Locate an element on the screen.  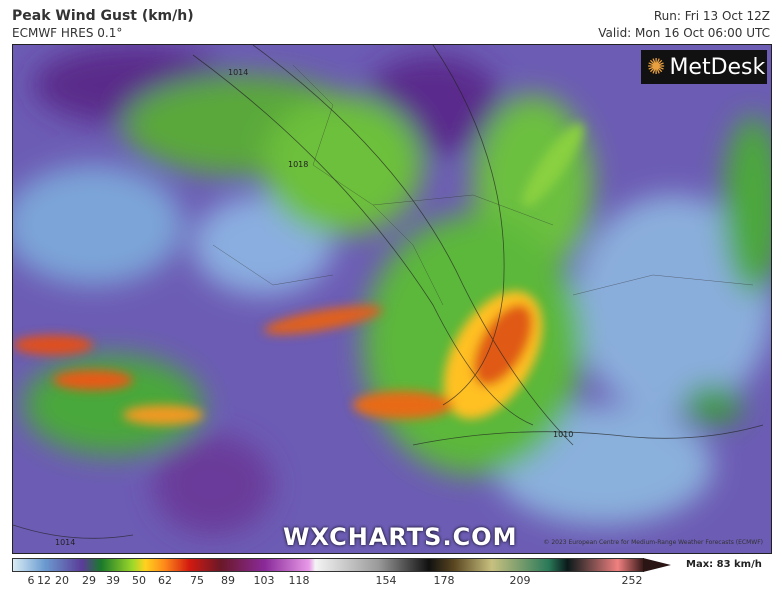
colorbar-tick-label: 12 is located at coordinates (44, 580).